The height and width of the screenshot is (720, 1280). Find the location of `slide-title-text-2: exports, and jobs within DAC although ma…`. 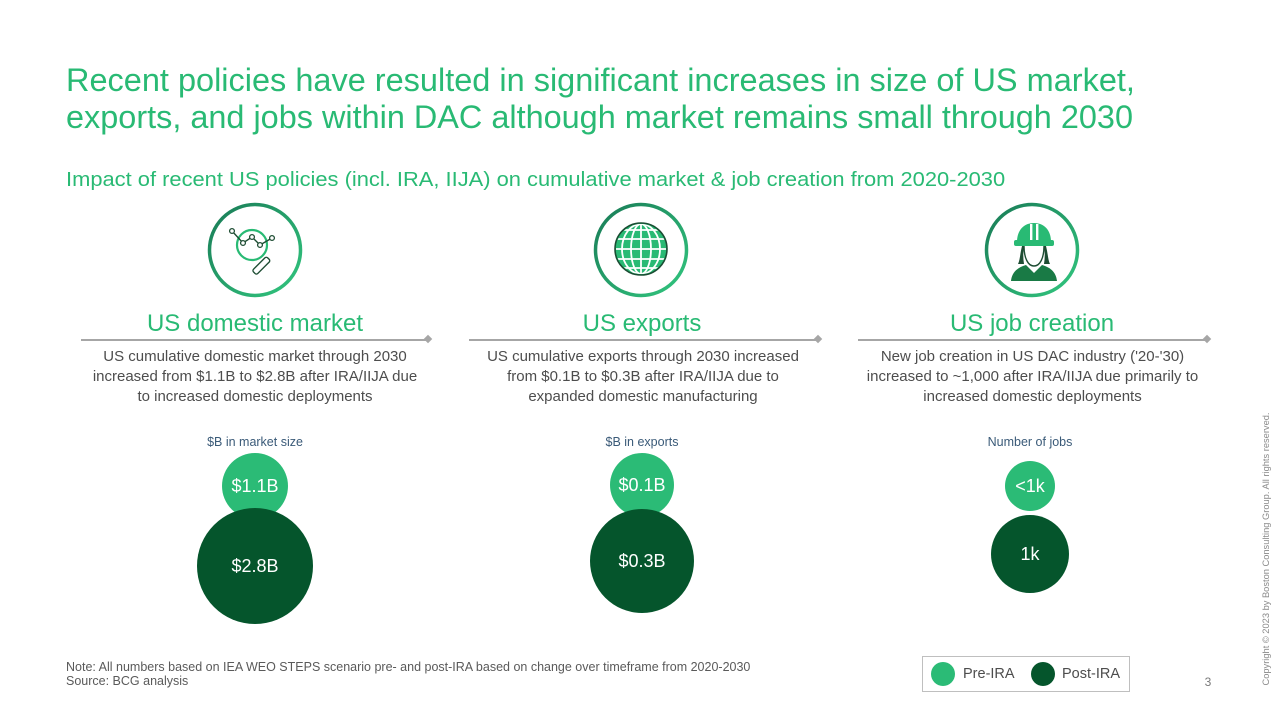

slide-title-text-2: exports, and jobs within DAC although ma… is located at coordinates (599, 117).